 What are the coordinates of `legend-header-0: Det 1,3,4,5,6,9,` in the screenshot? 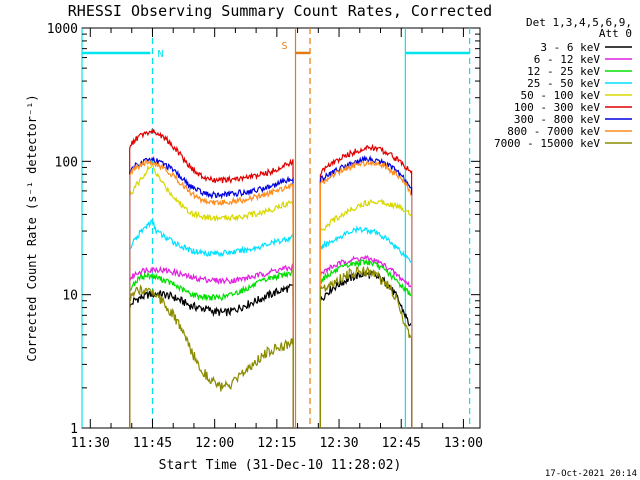 It's located at (579, 22).